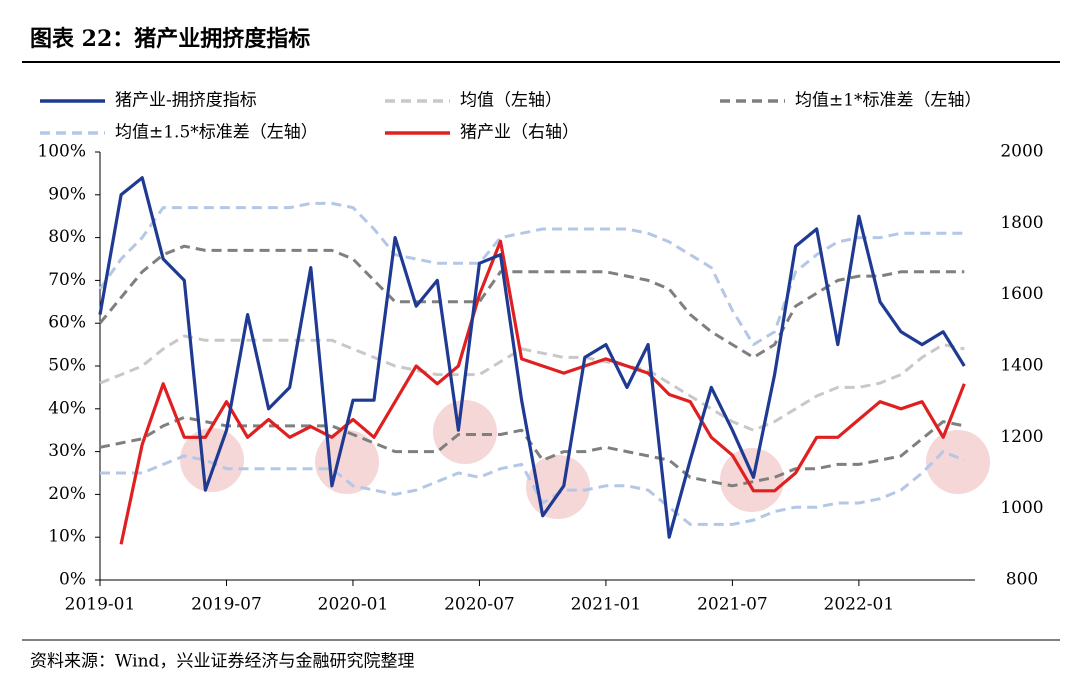 The height and width of the screenshot is (697, 1080). Describe the element at coordinates (511, 101) in the screenshot. I see `legend-label: 均值（左轴）` at that location.